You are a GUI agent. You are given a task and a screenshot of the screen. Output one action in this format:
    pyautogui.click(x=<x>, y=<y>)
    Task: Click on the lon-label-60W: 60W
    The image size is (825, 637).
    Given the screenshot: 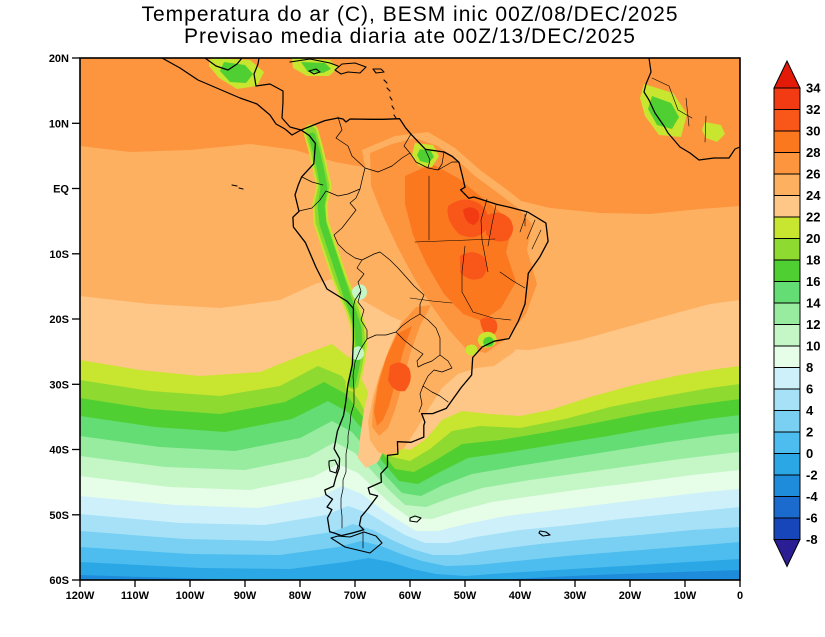 What is the action you would take?
    pyautogui.click(x=410, y=596)
    